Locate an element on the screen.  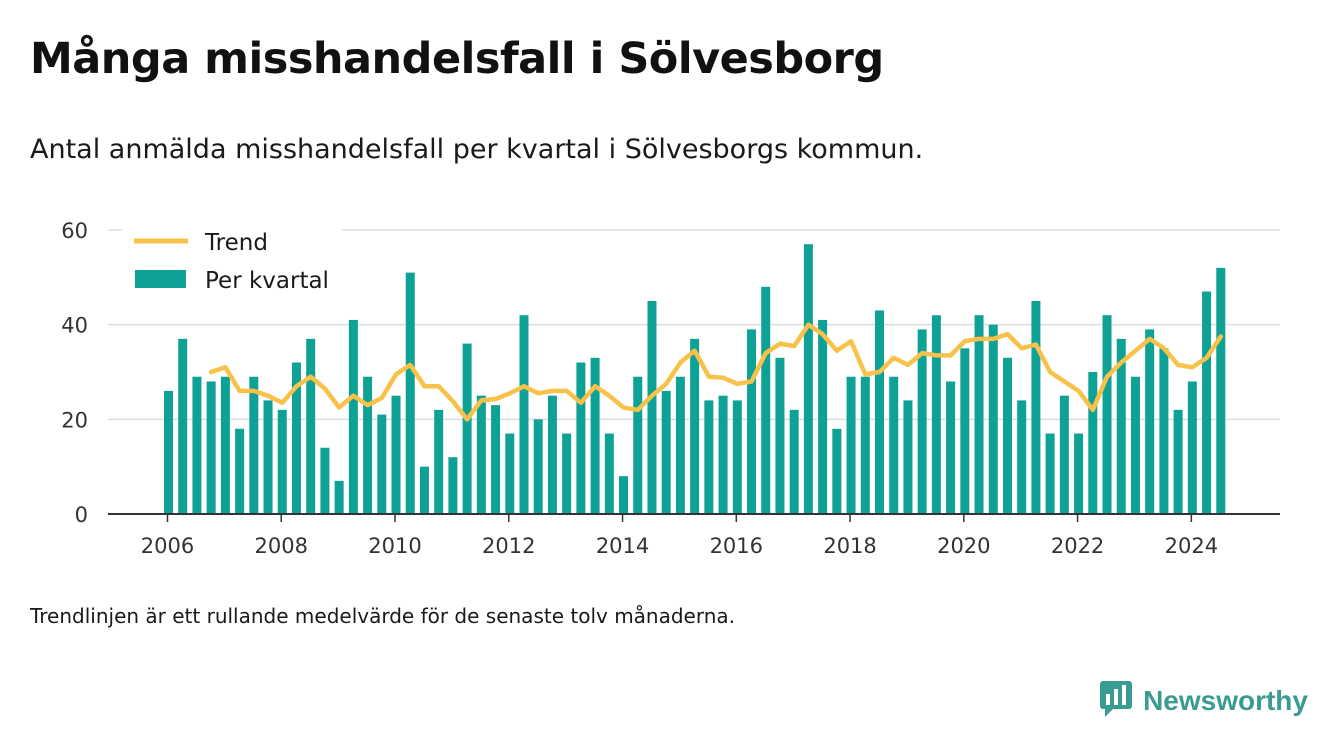
brand: Newsworthy is located at coordinates (1203, 701).